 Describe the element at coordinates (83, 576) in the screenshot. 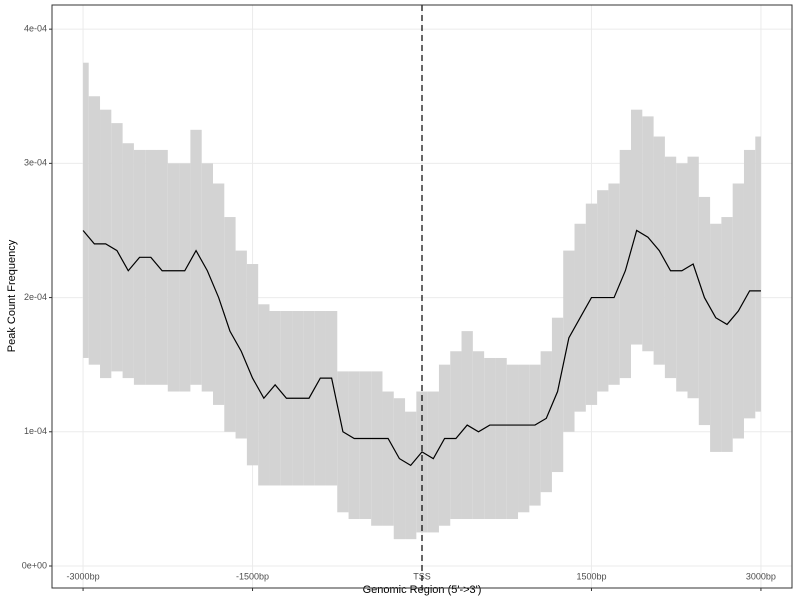

I see `x-tick-label: -3000bp` at that location.